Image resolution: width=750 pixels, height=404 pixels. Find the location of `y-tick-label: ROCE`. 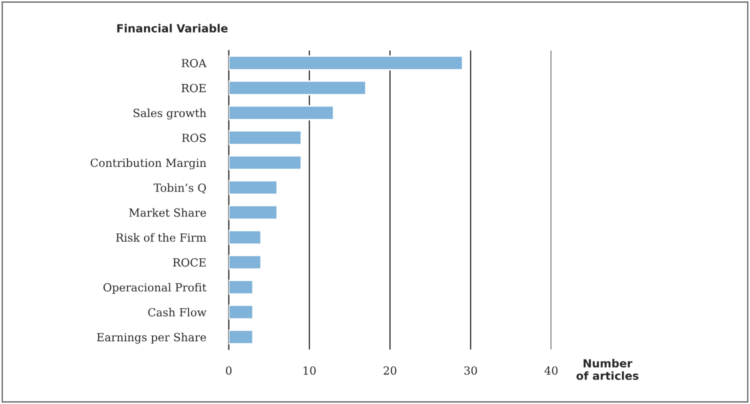

y-tick-label: ROCE is located at coordinates (189, 262).